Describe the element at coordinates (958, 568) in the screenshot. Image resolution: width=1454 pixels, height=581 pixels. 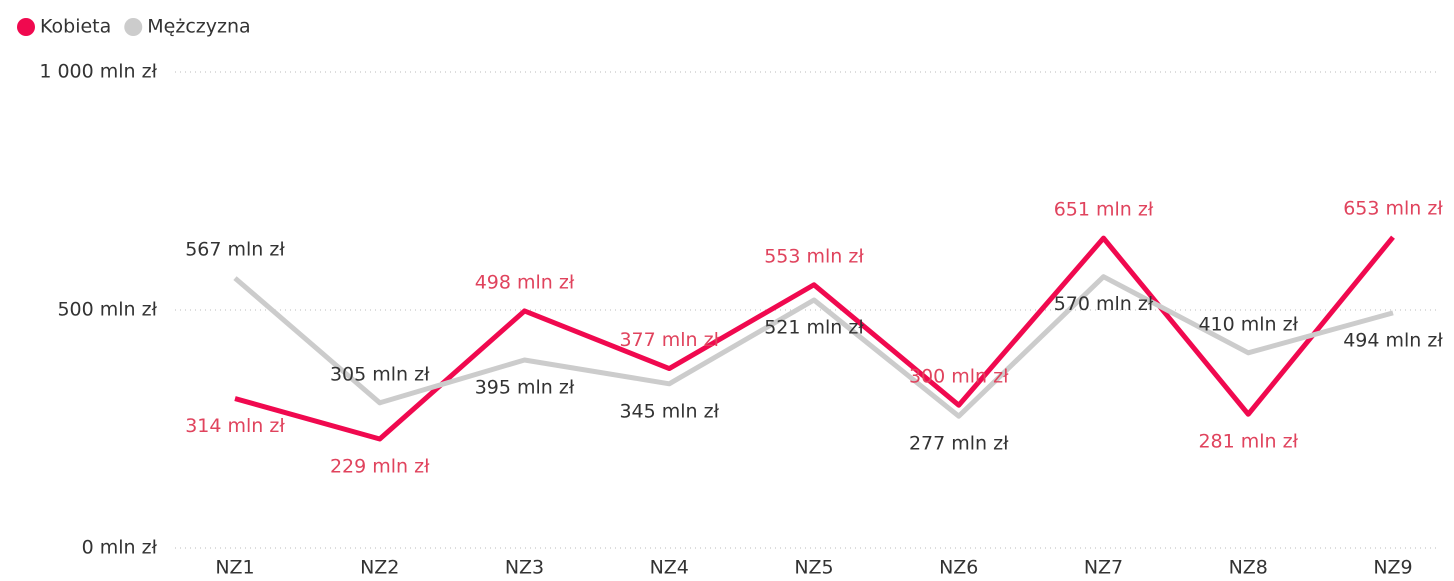
I see `x-tick-label: NZ6` at that location.